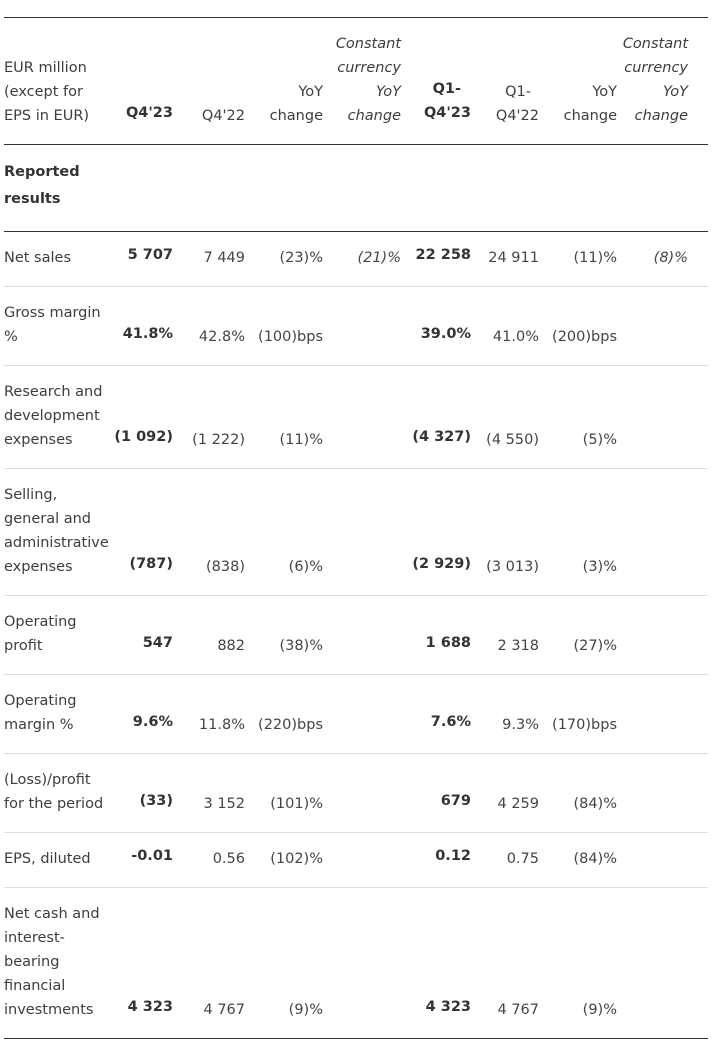 This screenshot has width=720, height=1055. What do you see at coordinates (584, 337) in the screenshot?
I see `cell-fy-yoy-change: (200)bps` at bounding box center [584, 337].